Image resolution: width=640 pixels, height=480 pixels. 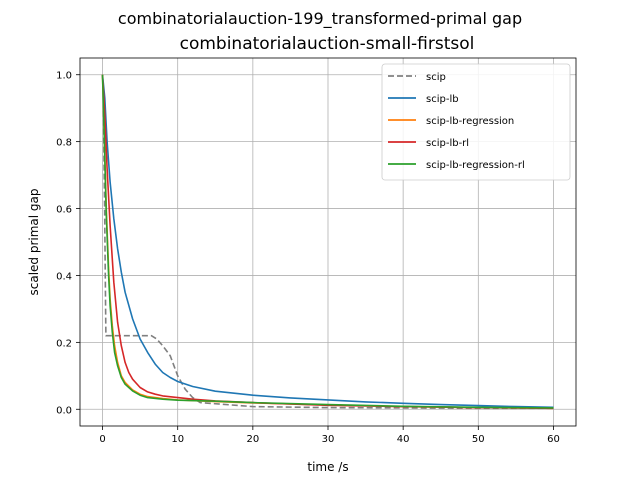 What do you see at coordinates (478, 439) in the screenshot?
I see `x-tick-label: 50` at bounding box center [478, 439].